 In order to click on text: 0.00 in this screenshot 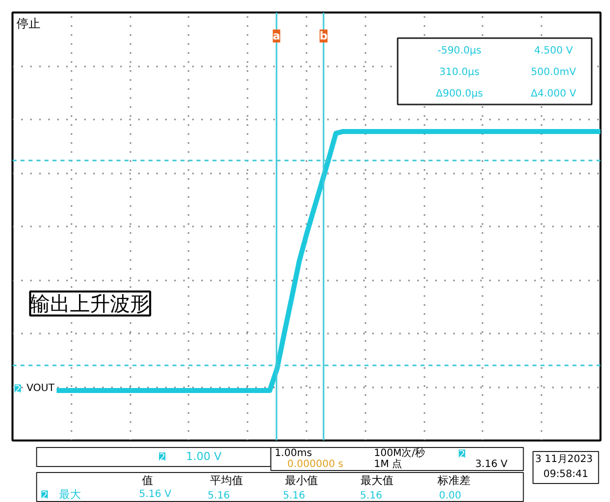, I will do `click(450, 496)`.